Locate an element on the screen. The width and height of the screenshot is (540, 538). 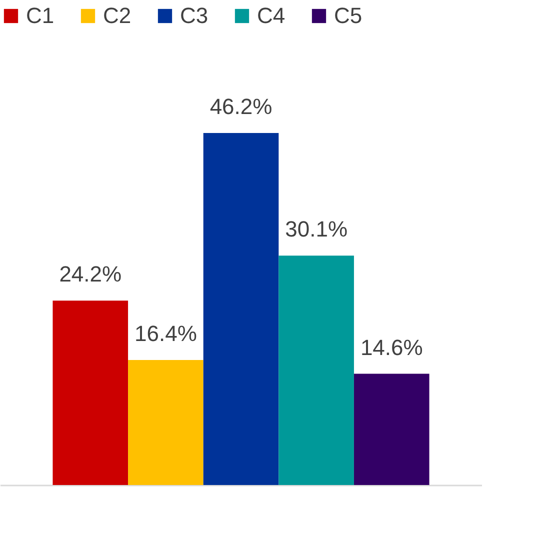
data-label: 30.1% is located at coordinates (316, 229).